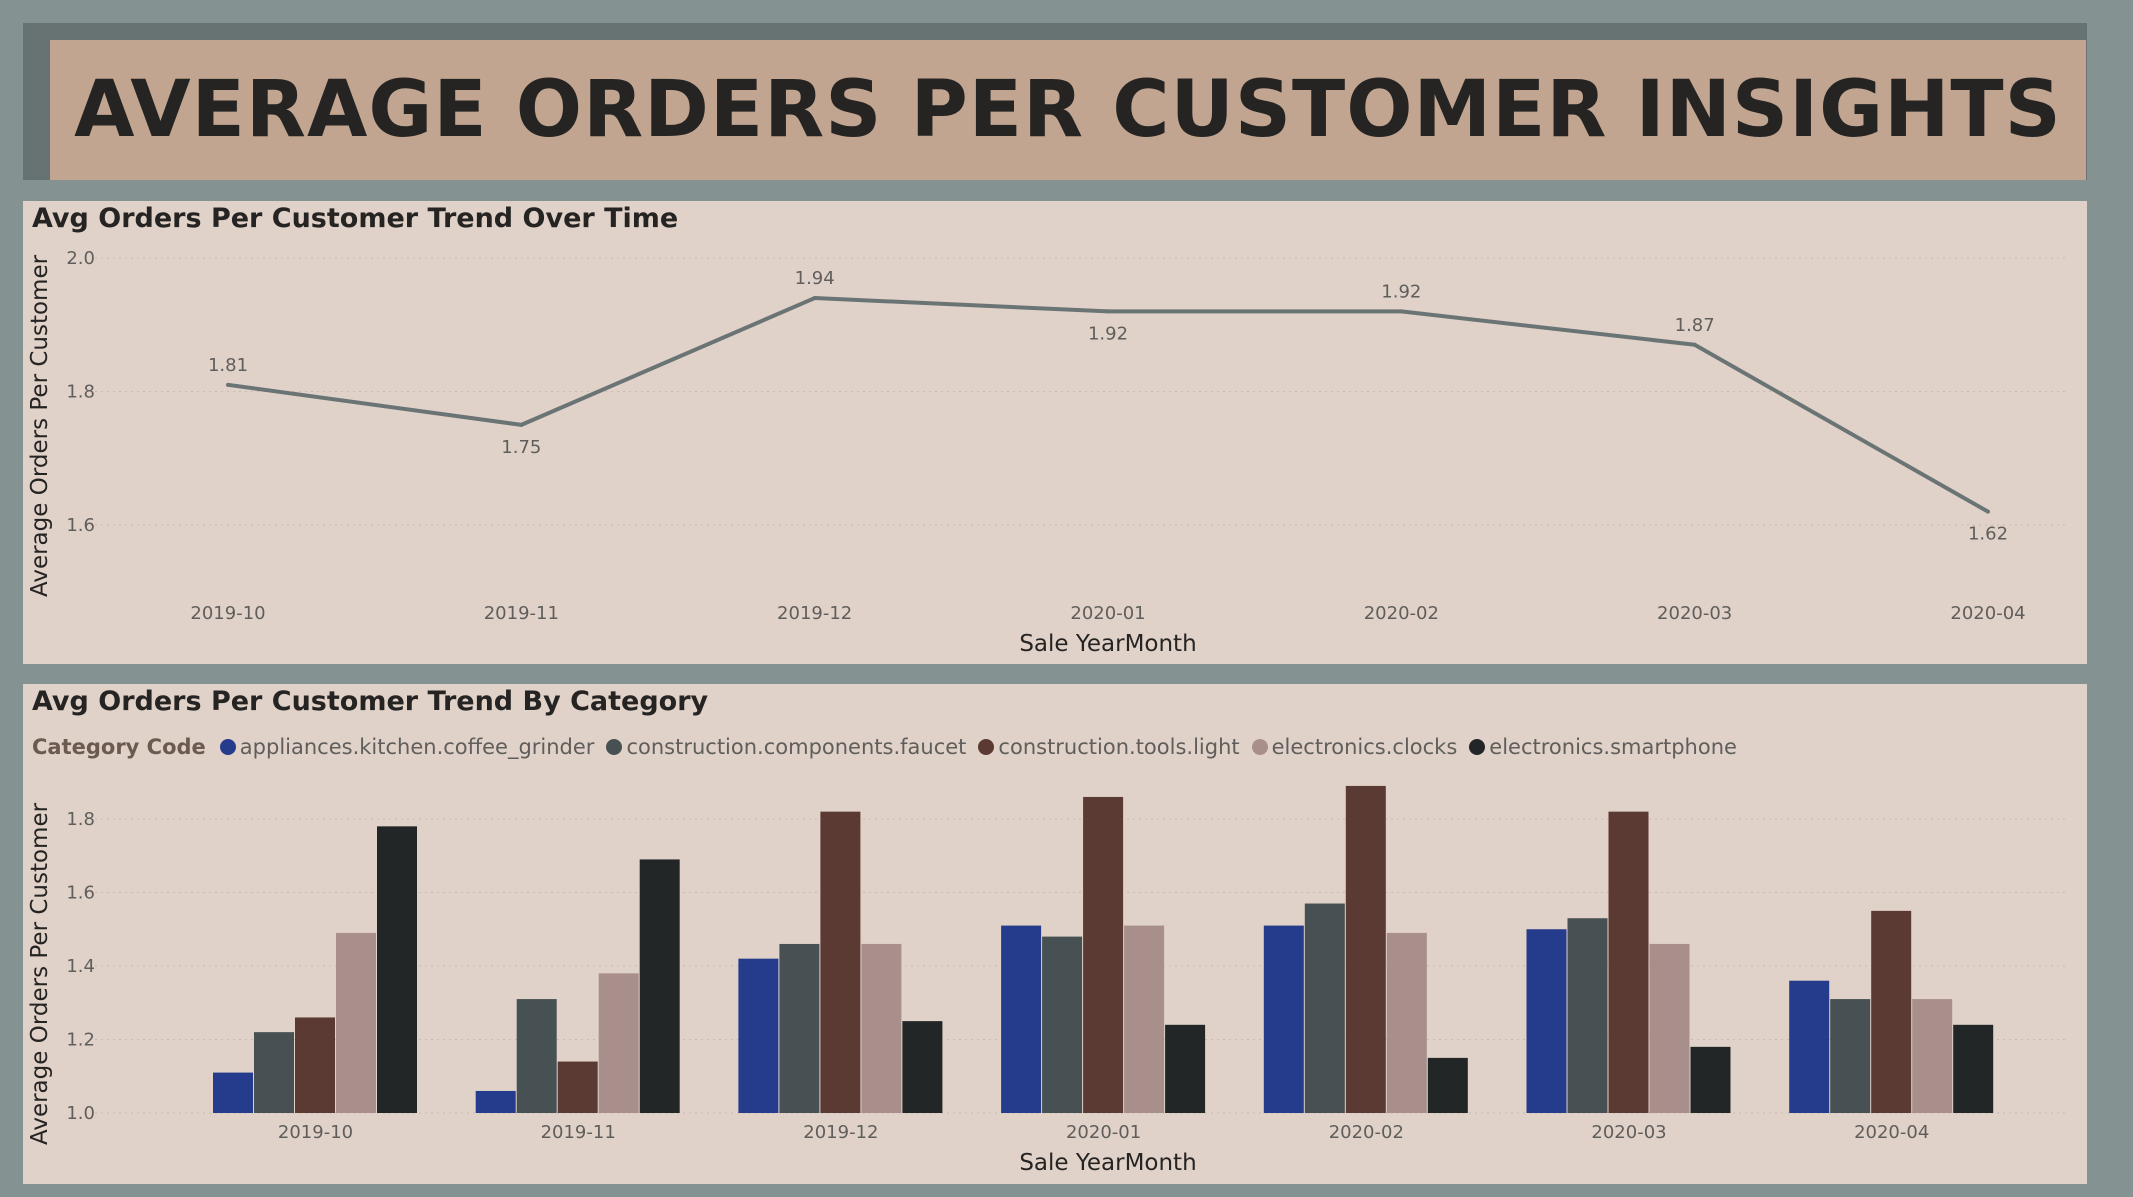 Image resolution: width=2133 pixels, height=1197 pixels. Describe the element at coordinates (80, 966) in the screenshot. I see `y-tick-label: 1.4` at that location.